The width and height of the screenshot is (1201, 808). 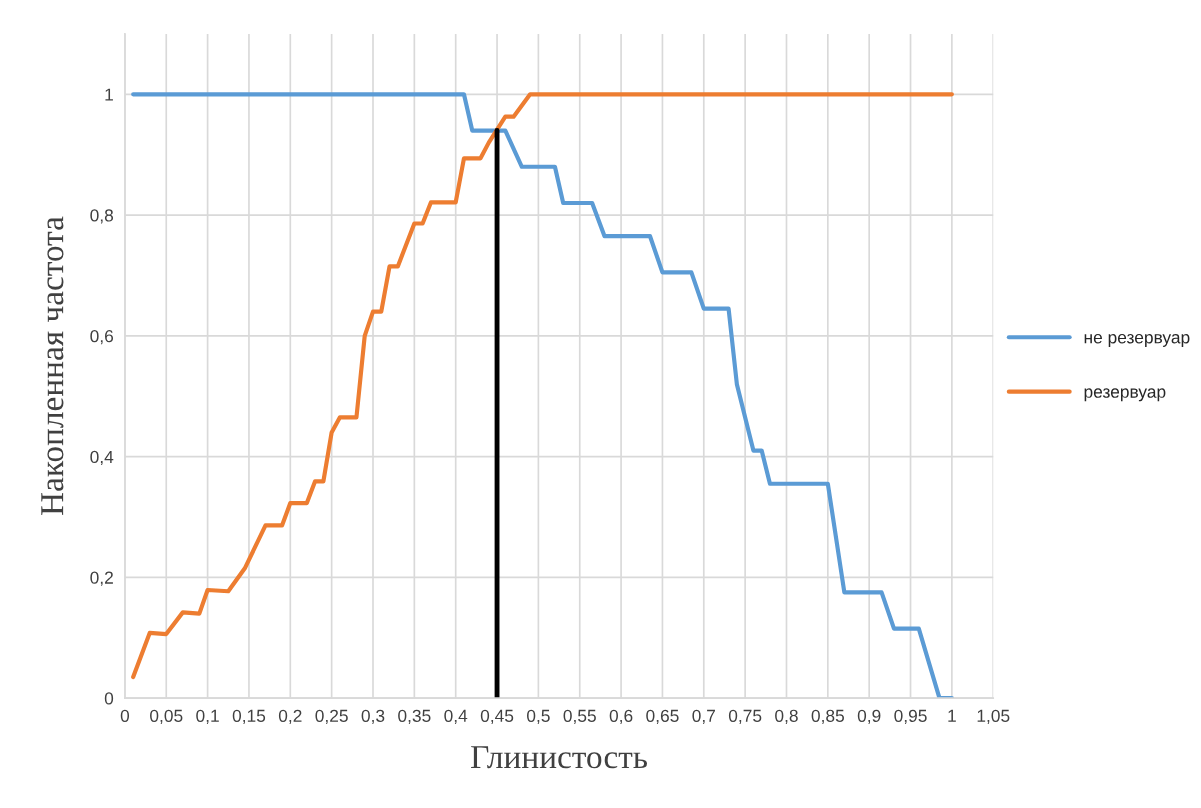 I want to click on x-tick-label: 0,75, so click(x=745, y=717).